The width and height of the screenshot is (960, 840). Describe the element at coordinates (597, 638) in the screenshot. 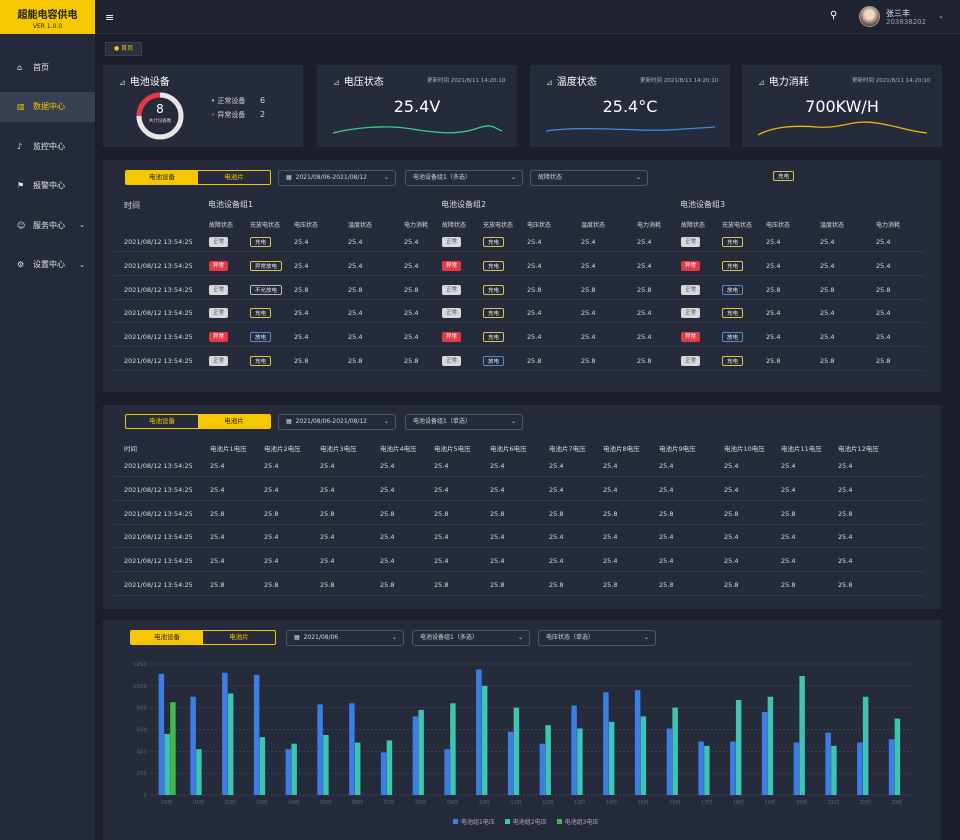

I see `voltage-state-select: 电压状态（单选） ⌄` at that location.